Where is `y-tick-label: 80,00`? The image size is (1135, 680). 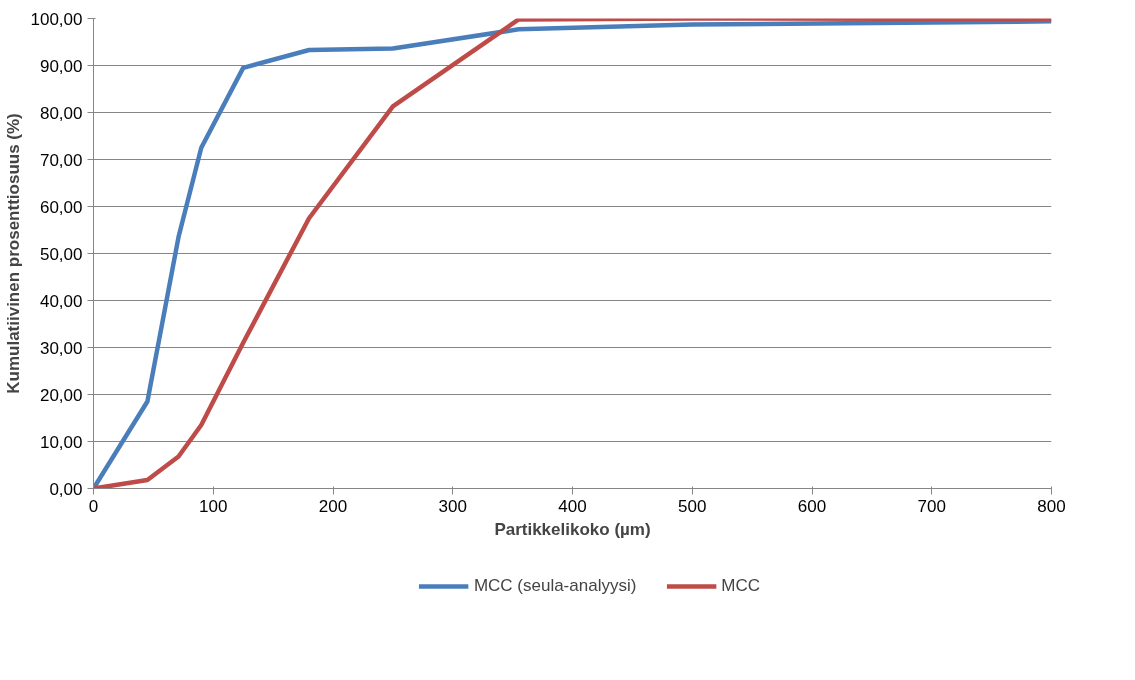
y-tick-label: 80,00 is located at coordinates (61, 113).